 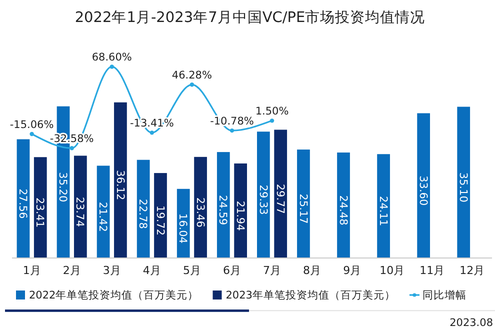 I want to click on data-label: 46.28%, so click(x=192, y=76).